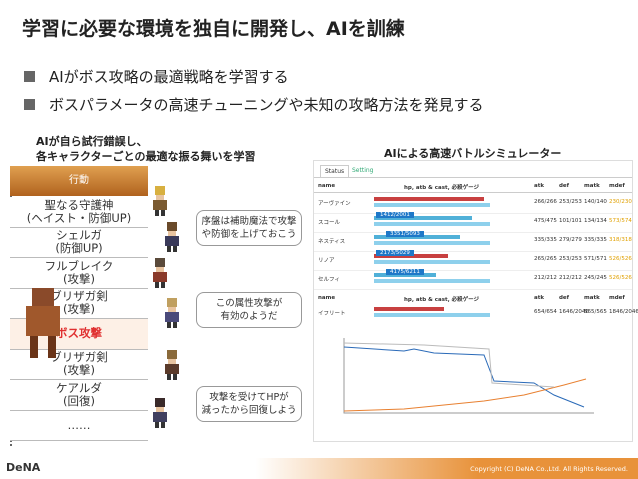 This screenshot has height=479, width=638. Describe the element at coordinates (23, 467) in the screenshot. I see `logo: DeNA` at that location.